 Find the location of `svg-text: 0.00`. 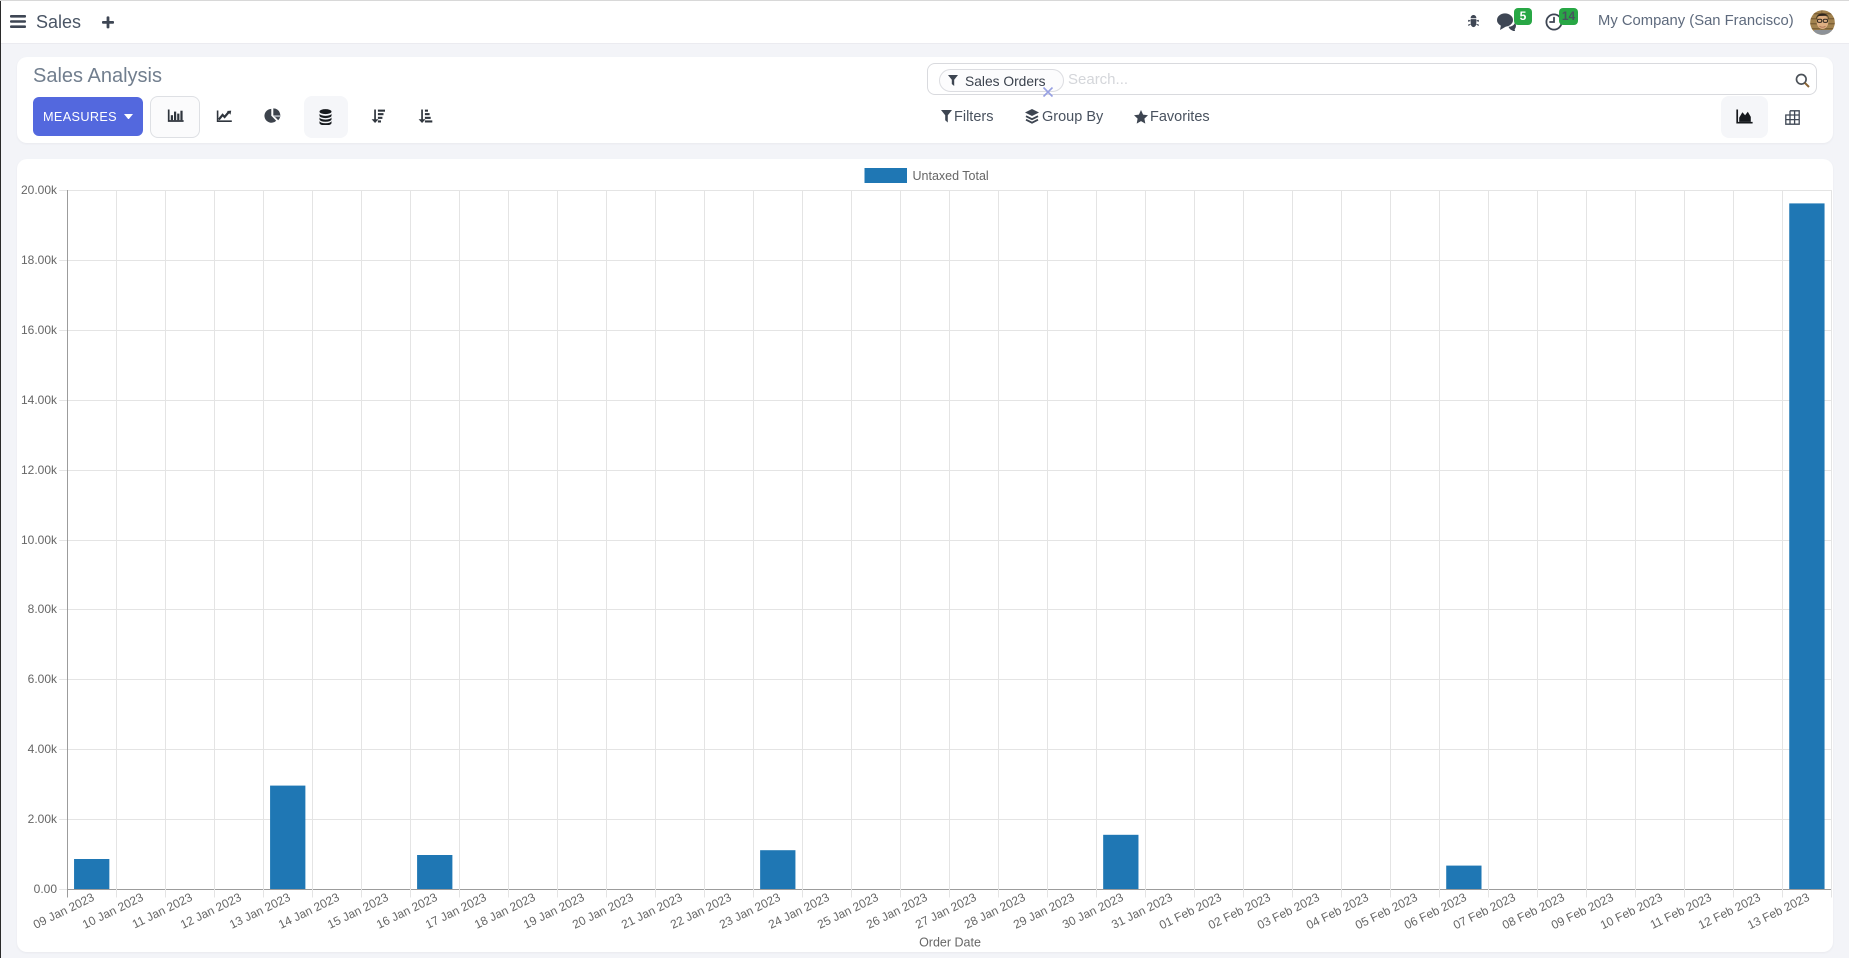

svg-text: 0.00 is located at coordinates (46, 889).